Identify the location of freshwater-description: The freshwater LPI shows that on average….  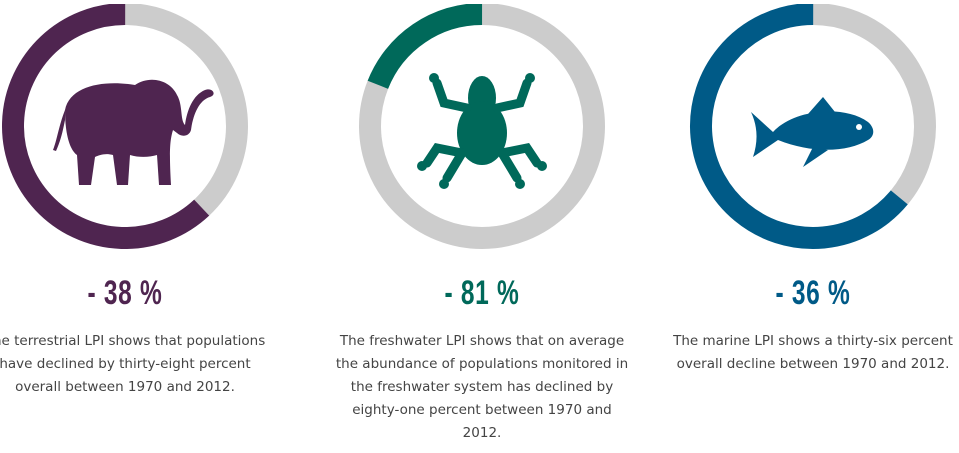
(482, 387).